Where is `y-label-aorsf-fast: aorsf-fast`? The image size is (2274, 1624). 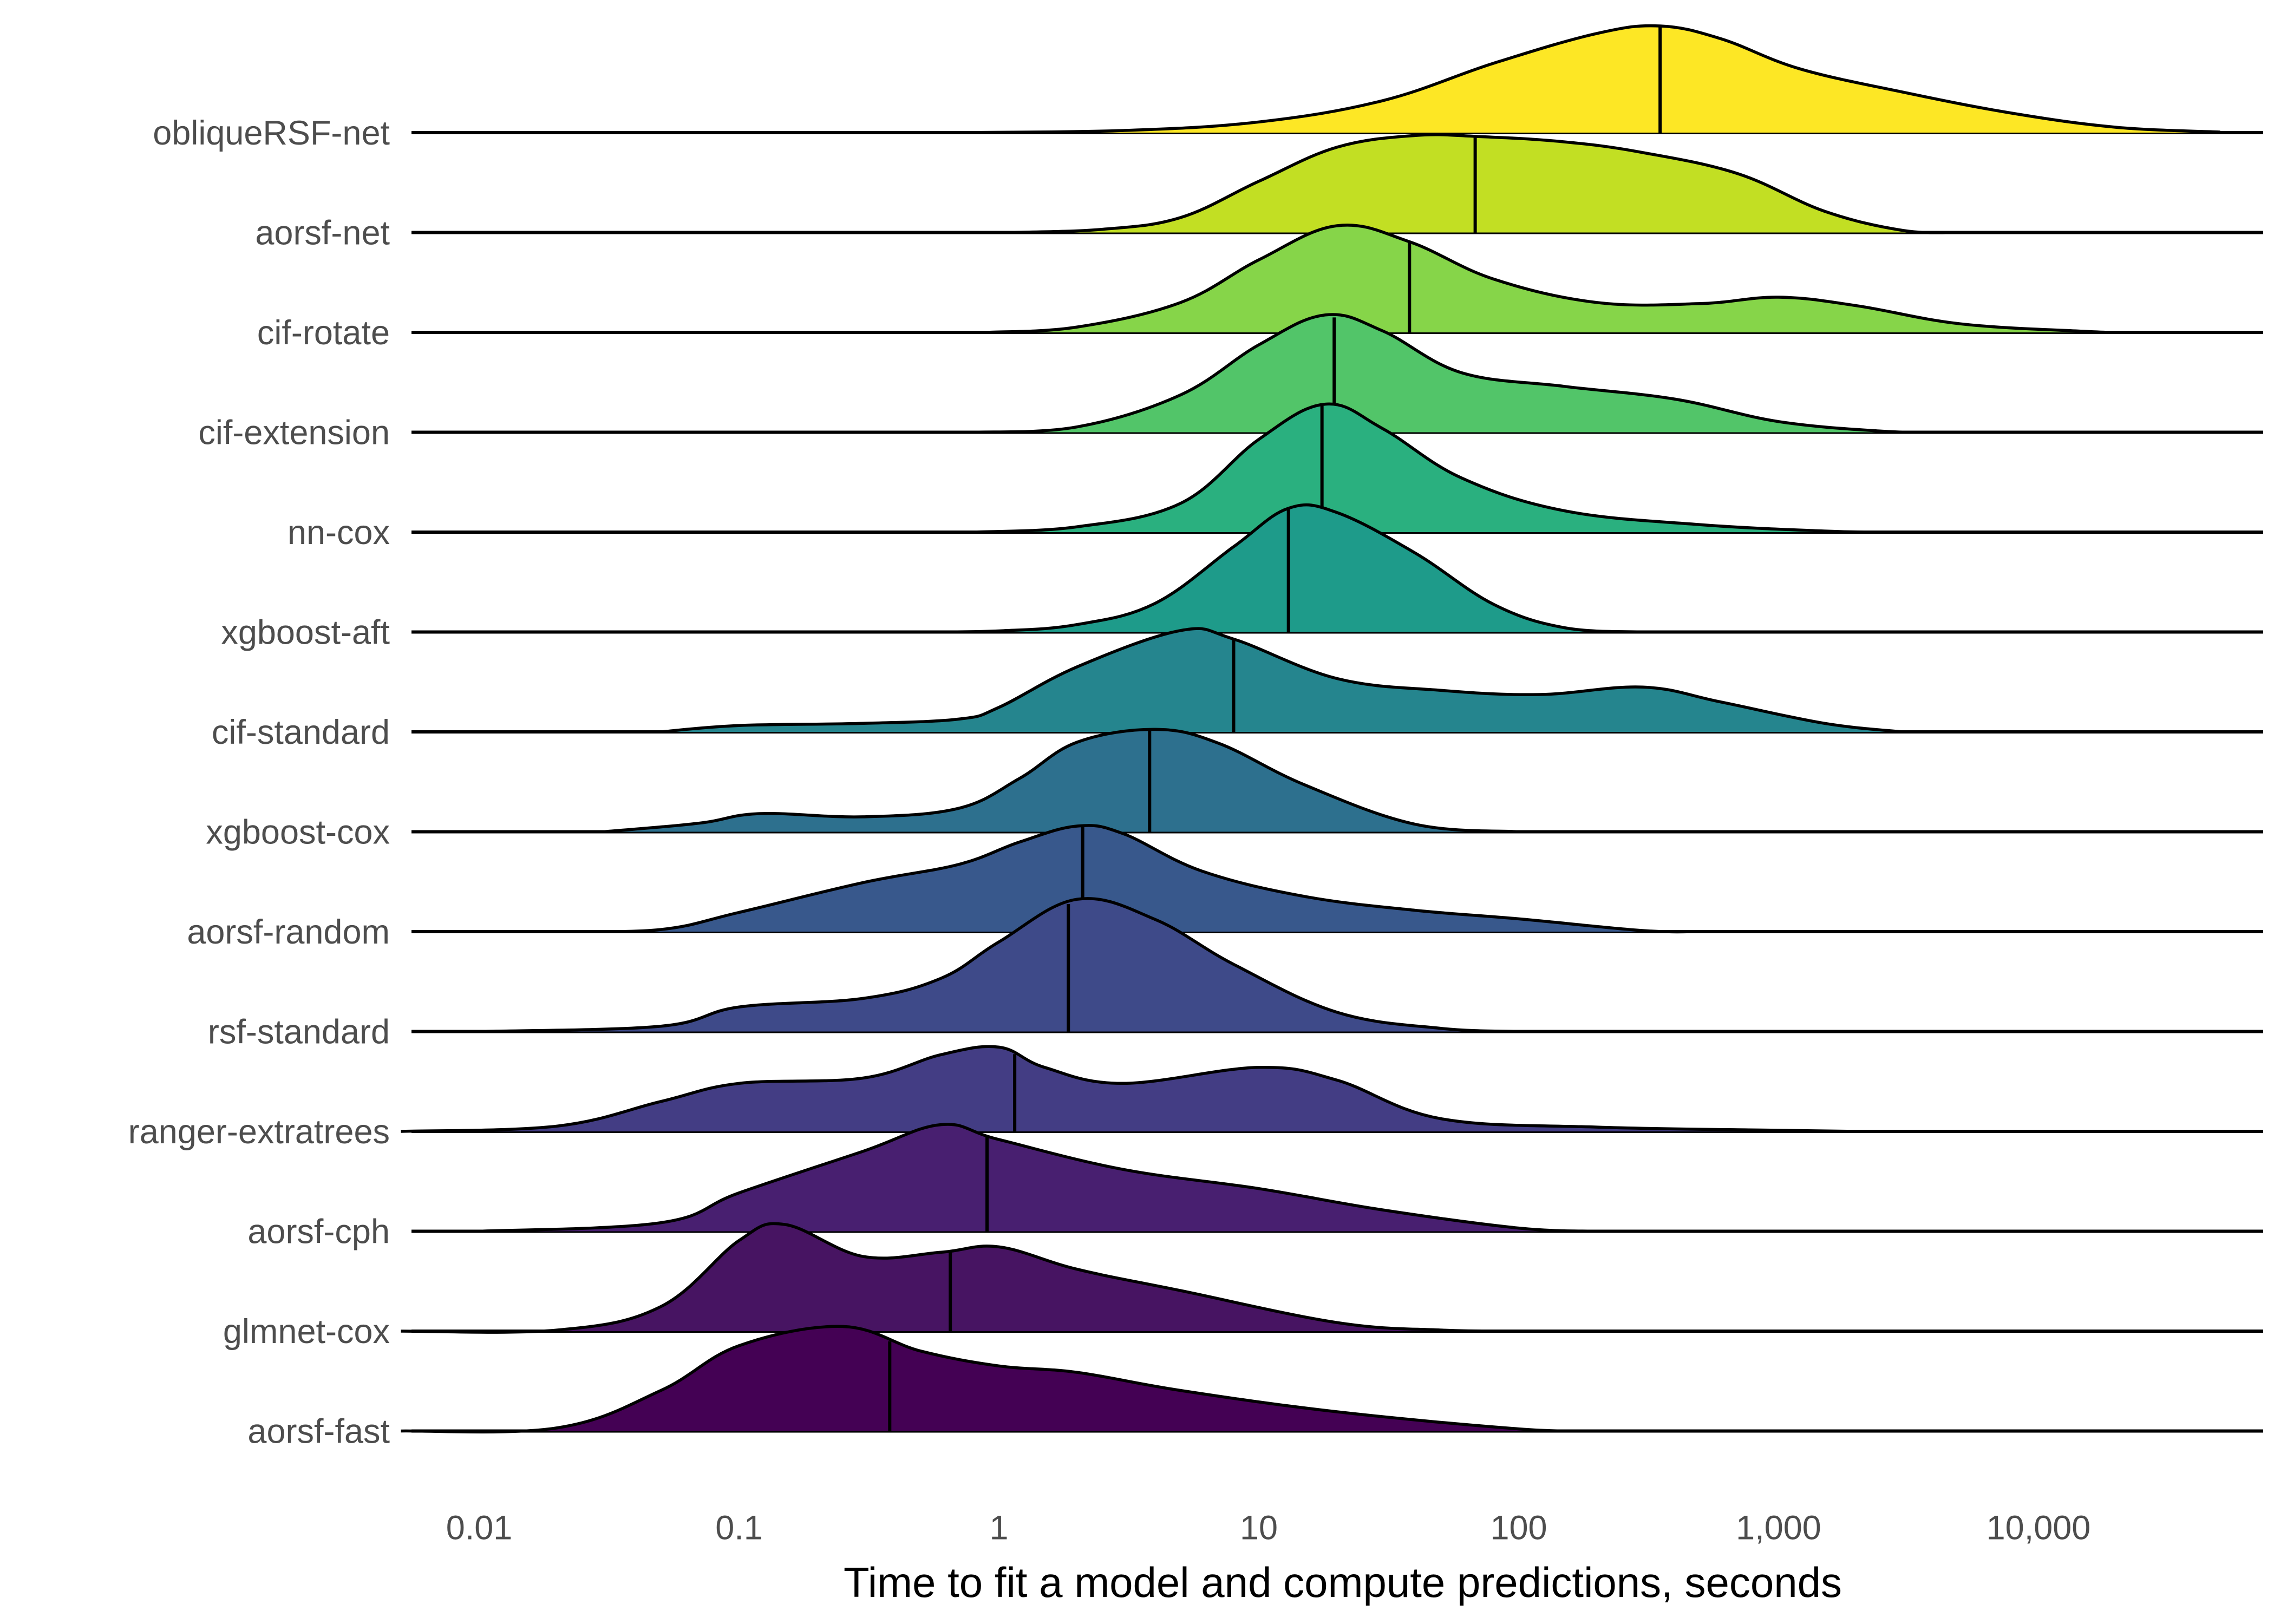
y-label-aorsf-fast: aorsf-fast is located at coordinates (318, 1432).